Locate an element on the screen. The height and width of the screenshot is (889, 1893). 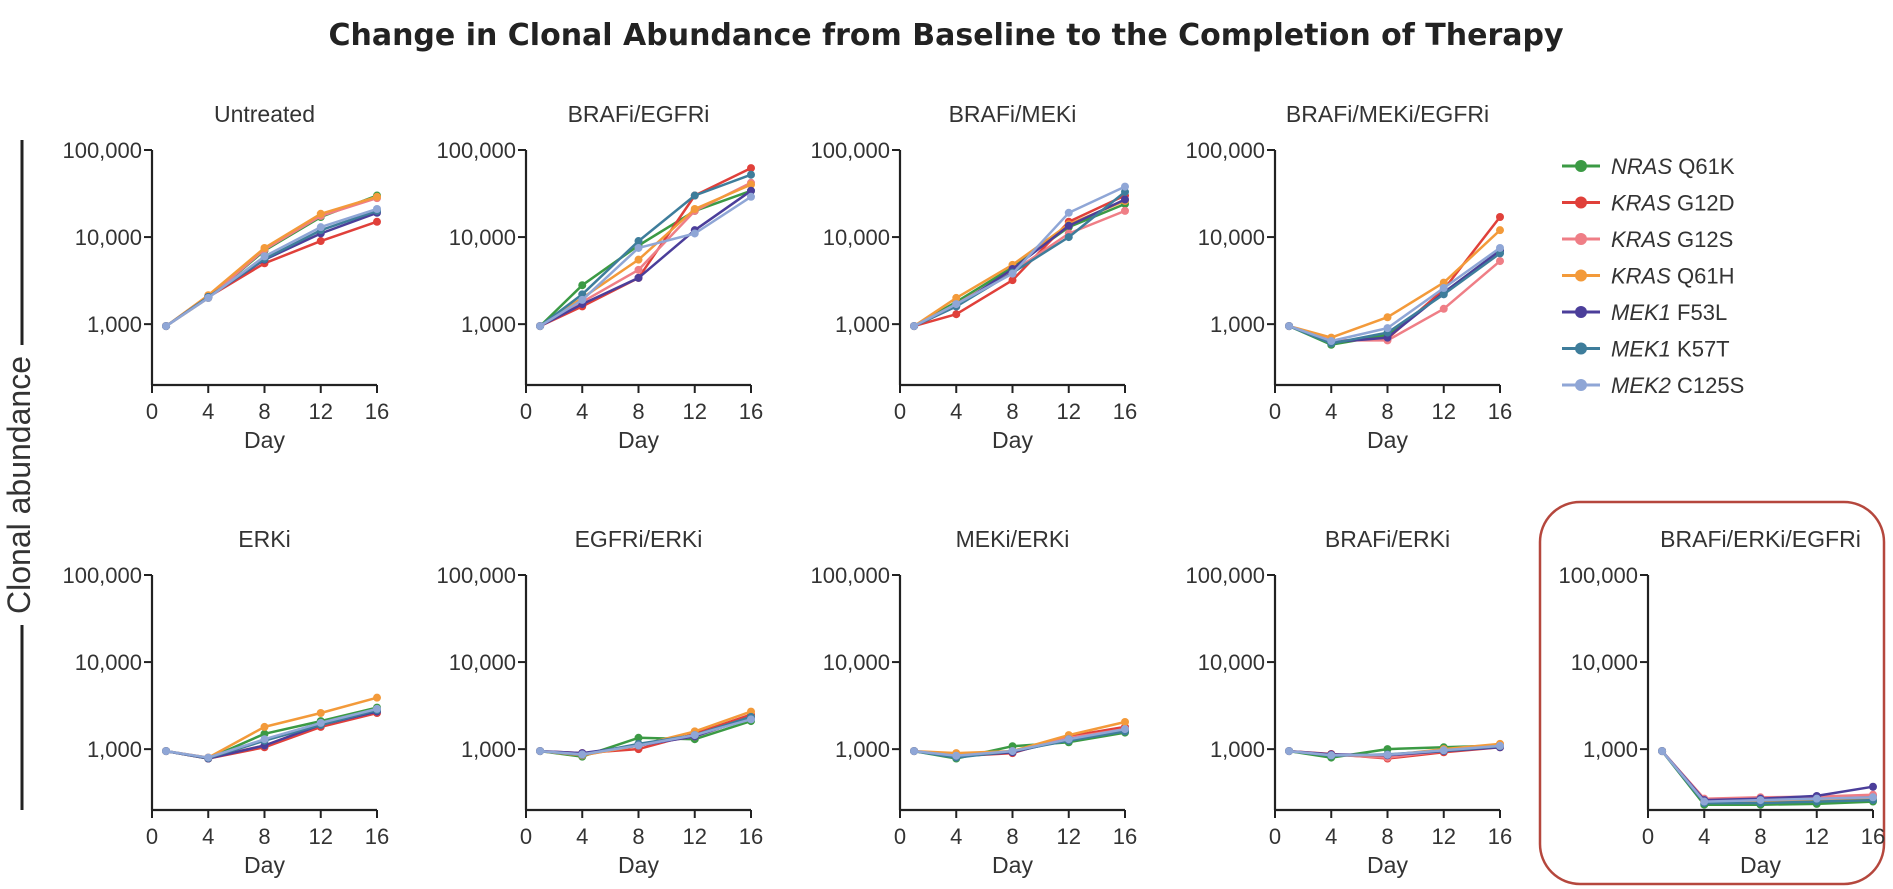
panel-title: MEKi/ERKi is located at coordinates (1013, 539).